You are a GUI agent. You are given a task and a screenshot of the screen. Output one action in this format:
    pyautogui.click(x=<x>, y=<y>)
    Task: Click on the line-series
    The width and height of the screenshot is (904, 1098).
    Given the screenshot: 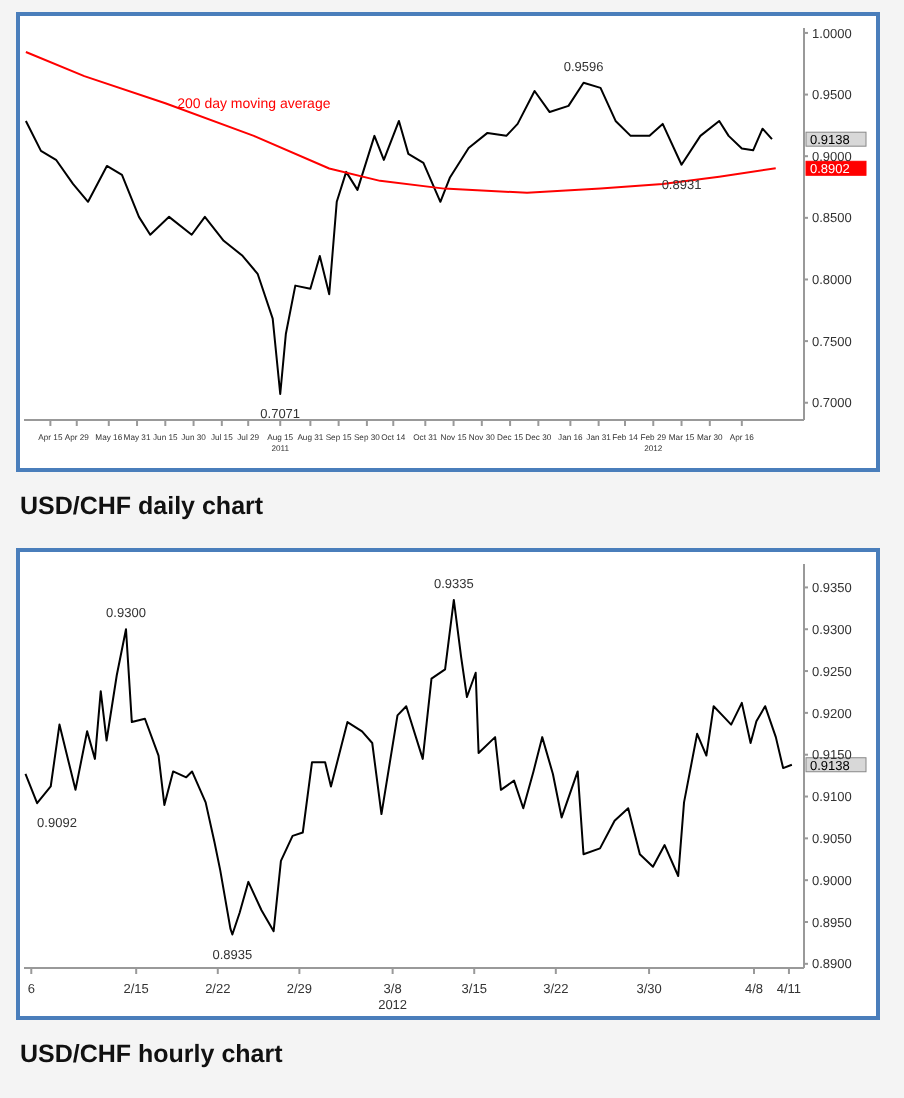 What is the action you would take?
    pyautogui.click(x=400, y=122)
    